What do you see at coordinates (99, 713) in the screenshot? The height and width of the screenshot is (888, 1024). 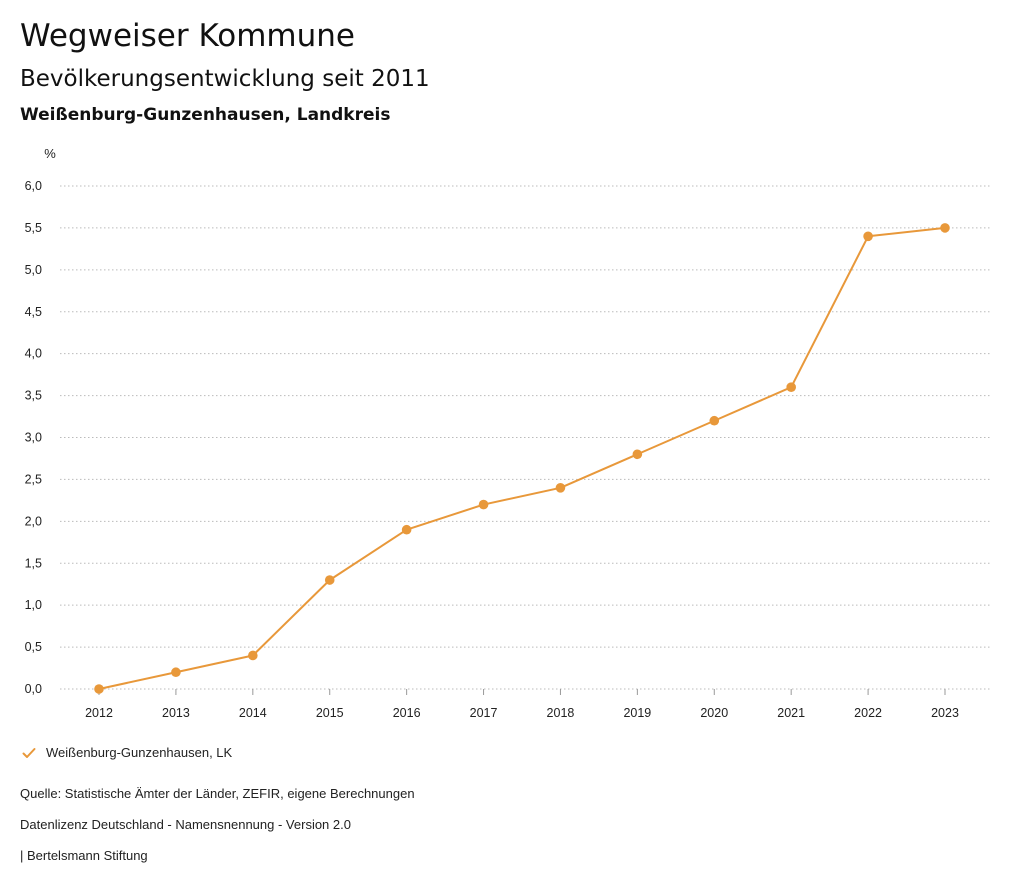 I see `x-tick-label: 2012` at bounding box center [99, 713].